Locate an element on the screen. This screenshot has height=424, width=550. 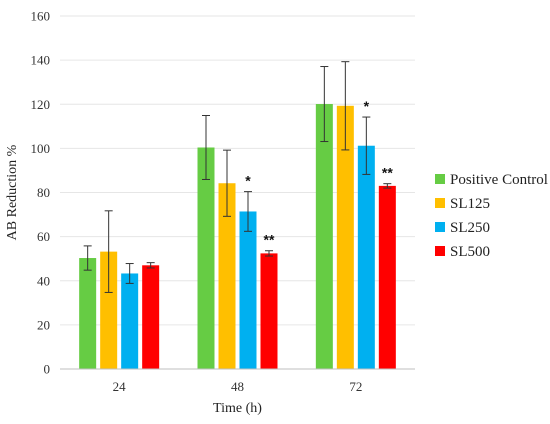
y-tick-label: 120 is located at coordinates (41, 104).